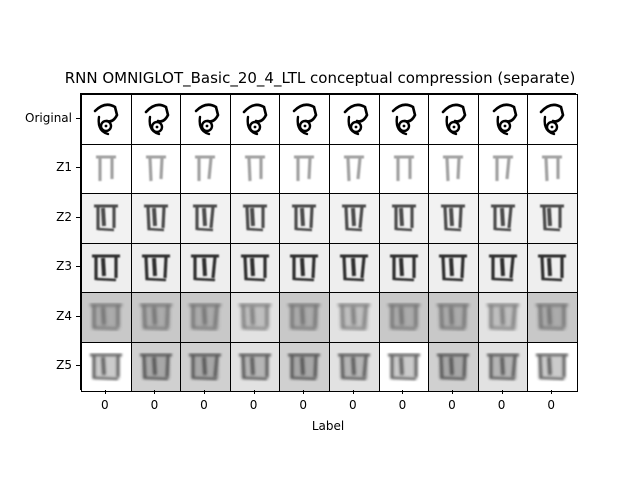  I want to click on row-label: Z5, so click(64, 365).